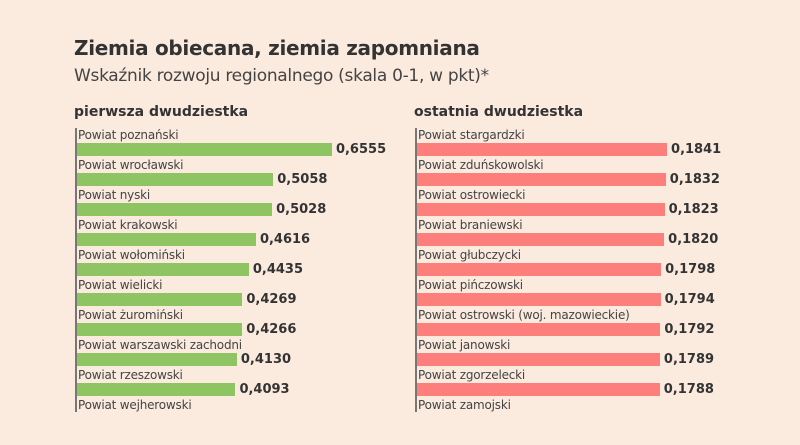 The width and height of the screenshot is (800, 445). I want to click on data-label: 0,1792, so click(689, 329).